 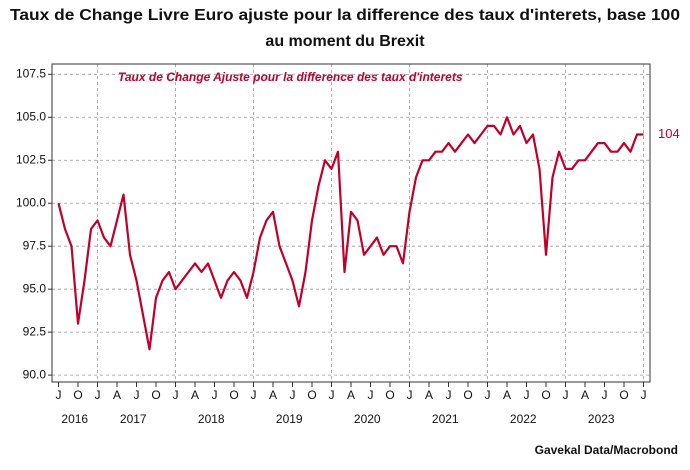 What do you see at coordinates (35, 331) in the screenshot?
I see `y-tick-label: 92.5` at bounding box center [35, 331].